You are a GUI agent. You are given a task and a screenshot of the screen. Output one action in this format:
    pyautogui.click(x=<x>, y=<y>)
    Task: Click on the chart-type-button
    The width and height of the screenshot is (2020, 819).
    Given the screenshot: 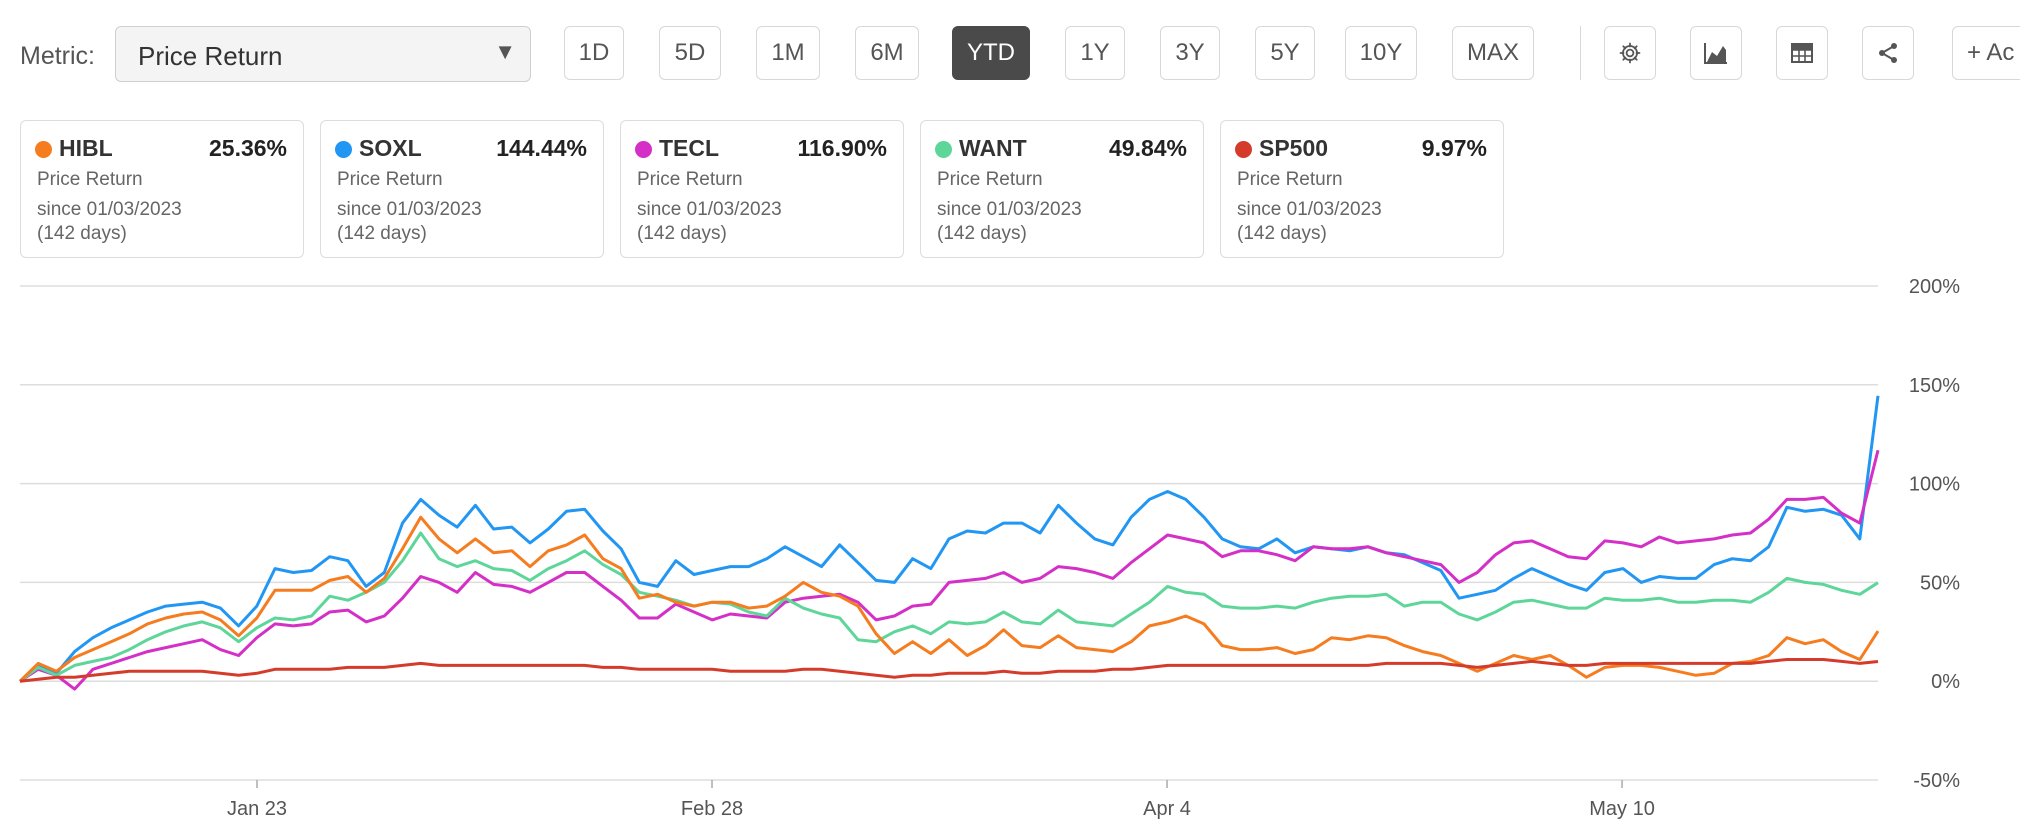 What is the action you would take?
    pyautogui.click(x=1716, y=53)
    